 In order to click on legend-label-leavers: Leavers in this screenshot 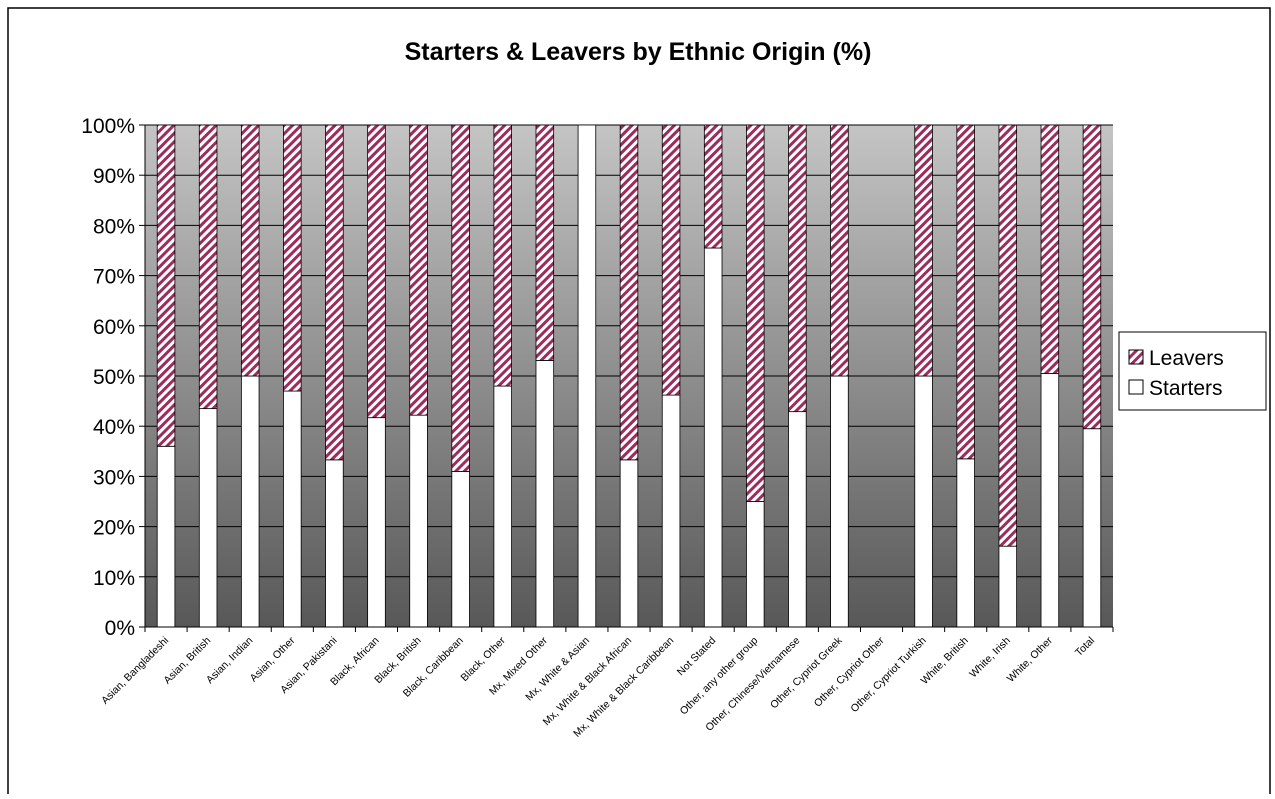, I will do `click(1186, 358)`.